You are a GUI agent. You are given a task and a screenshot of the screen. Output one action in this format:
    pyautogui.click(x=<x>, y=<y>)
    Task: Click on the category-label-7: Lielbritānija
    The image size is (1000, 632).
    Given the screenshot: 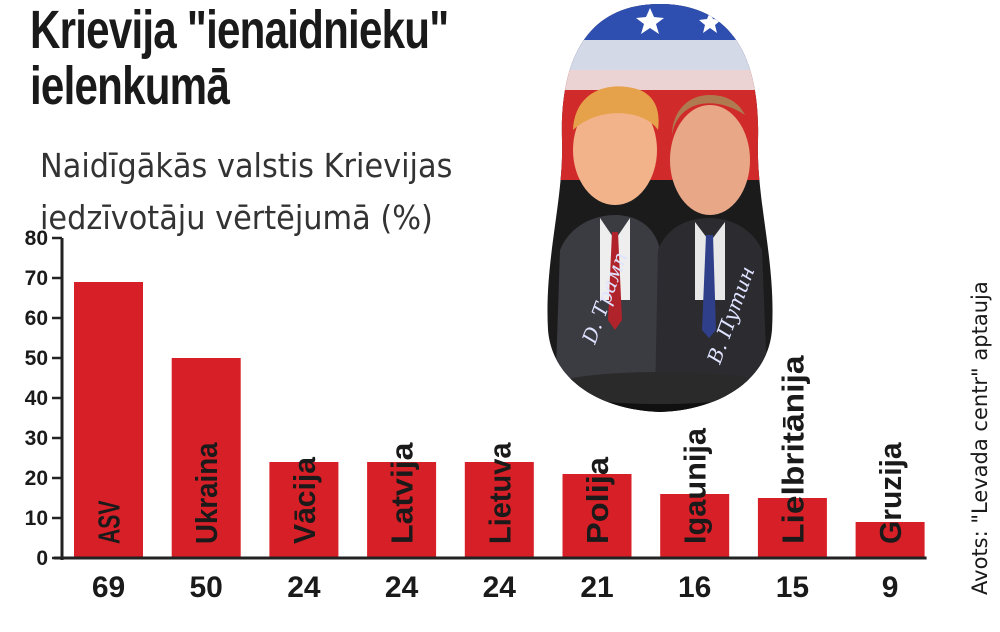 What is the action you would take?
    pyautogui.click(x=792, y=449)
    